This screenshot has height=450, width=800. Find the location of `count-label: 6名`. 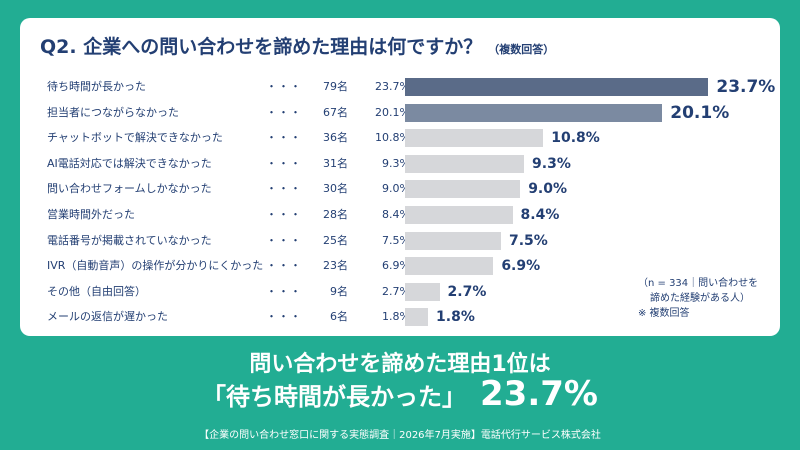

count-label: 6名 is located at coordinates (339, 317).